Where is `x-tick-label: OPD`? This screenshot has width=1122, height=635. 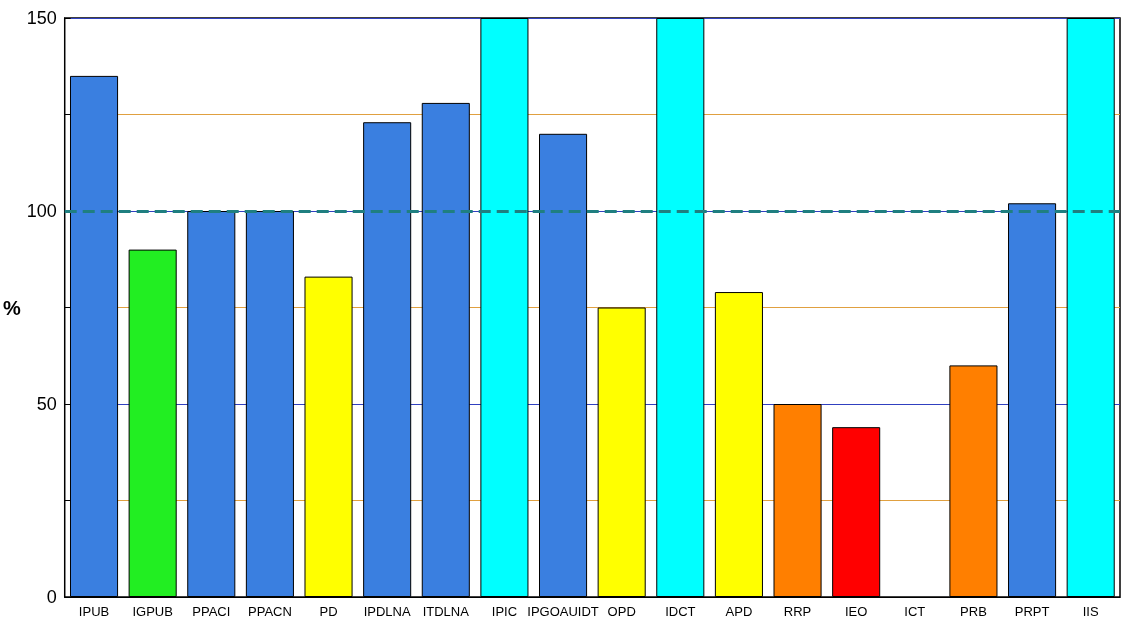 x-tick-label: OPD is located at coordinates (621, 611).